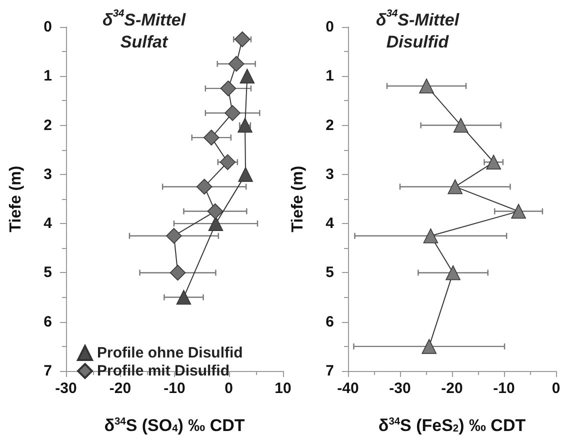  Describe the element at coordinates (418, 42) in the screenshot. I see `chart-subtitle: Disulfid` at that location.